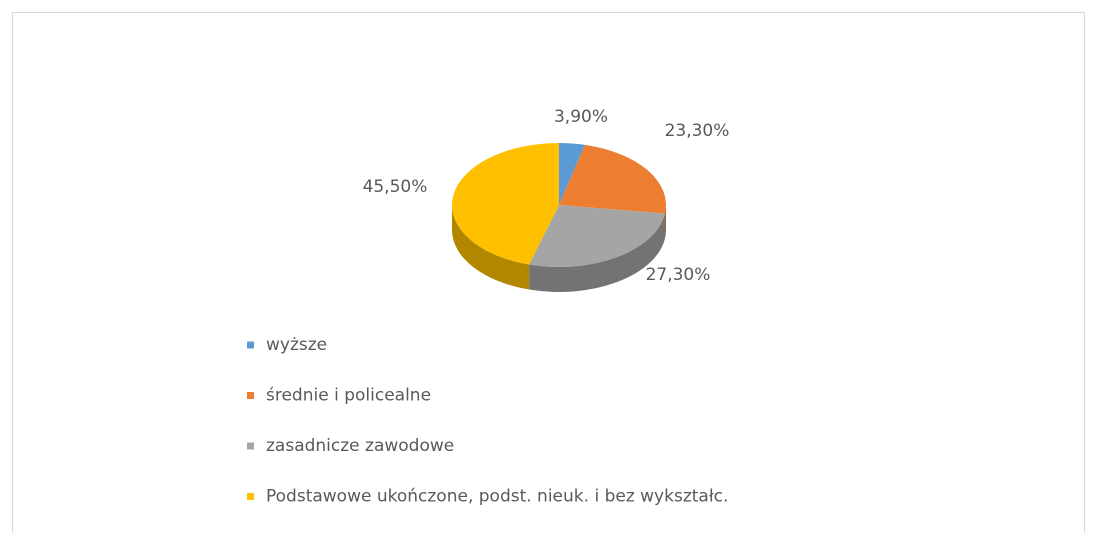 The width and height of the screenshot is (1097, 537). I want to click on data-label: 23,30%, so click(697, 131).